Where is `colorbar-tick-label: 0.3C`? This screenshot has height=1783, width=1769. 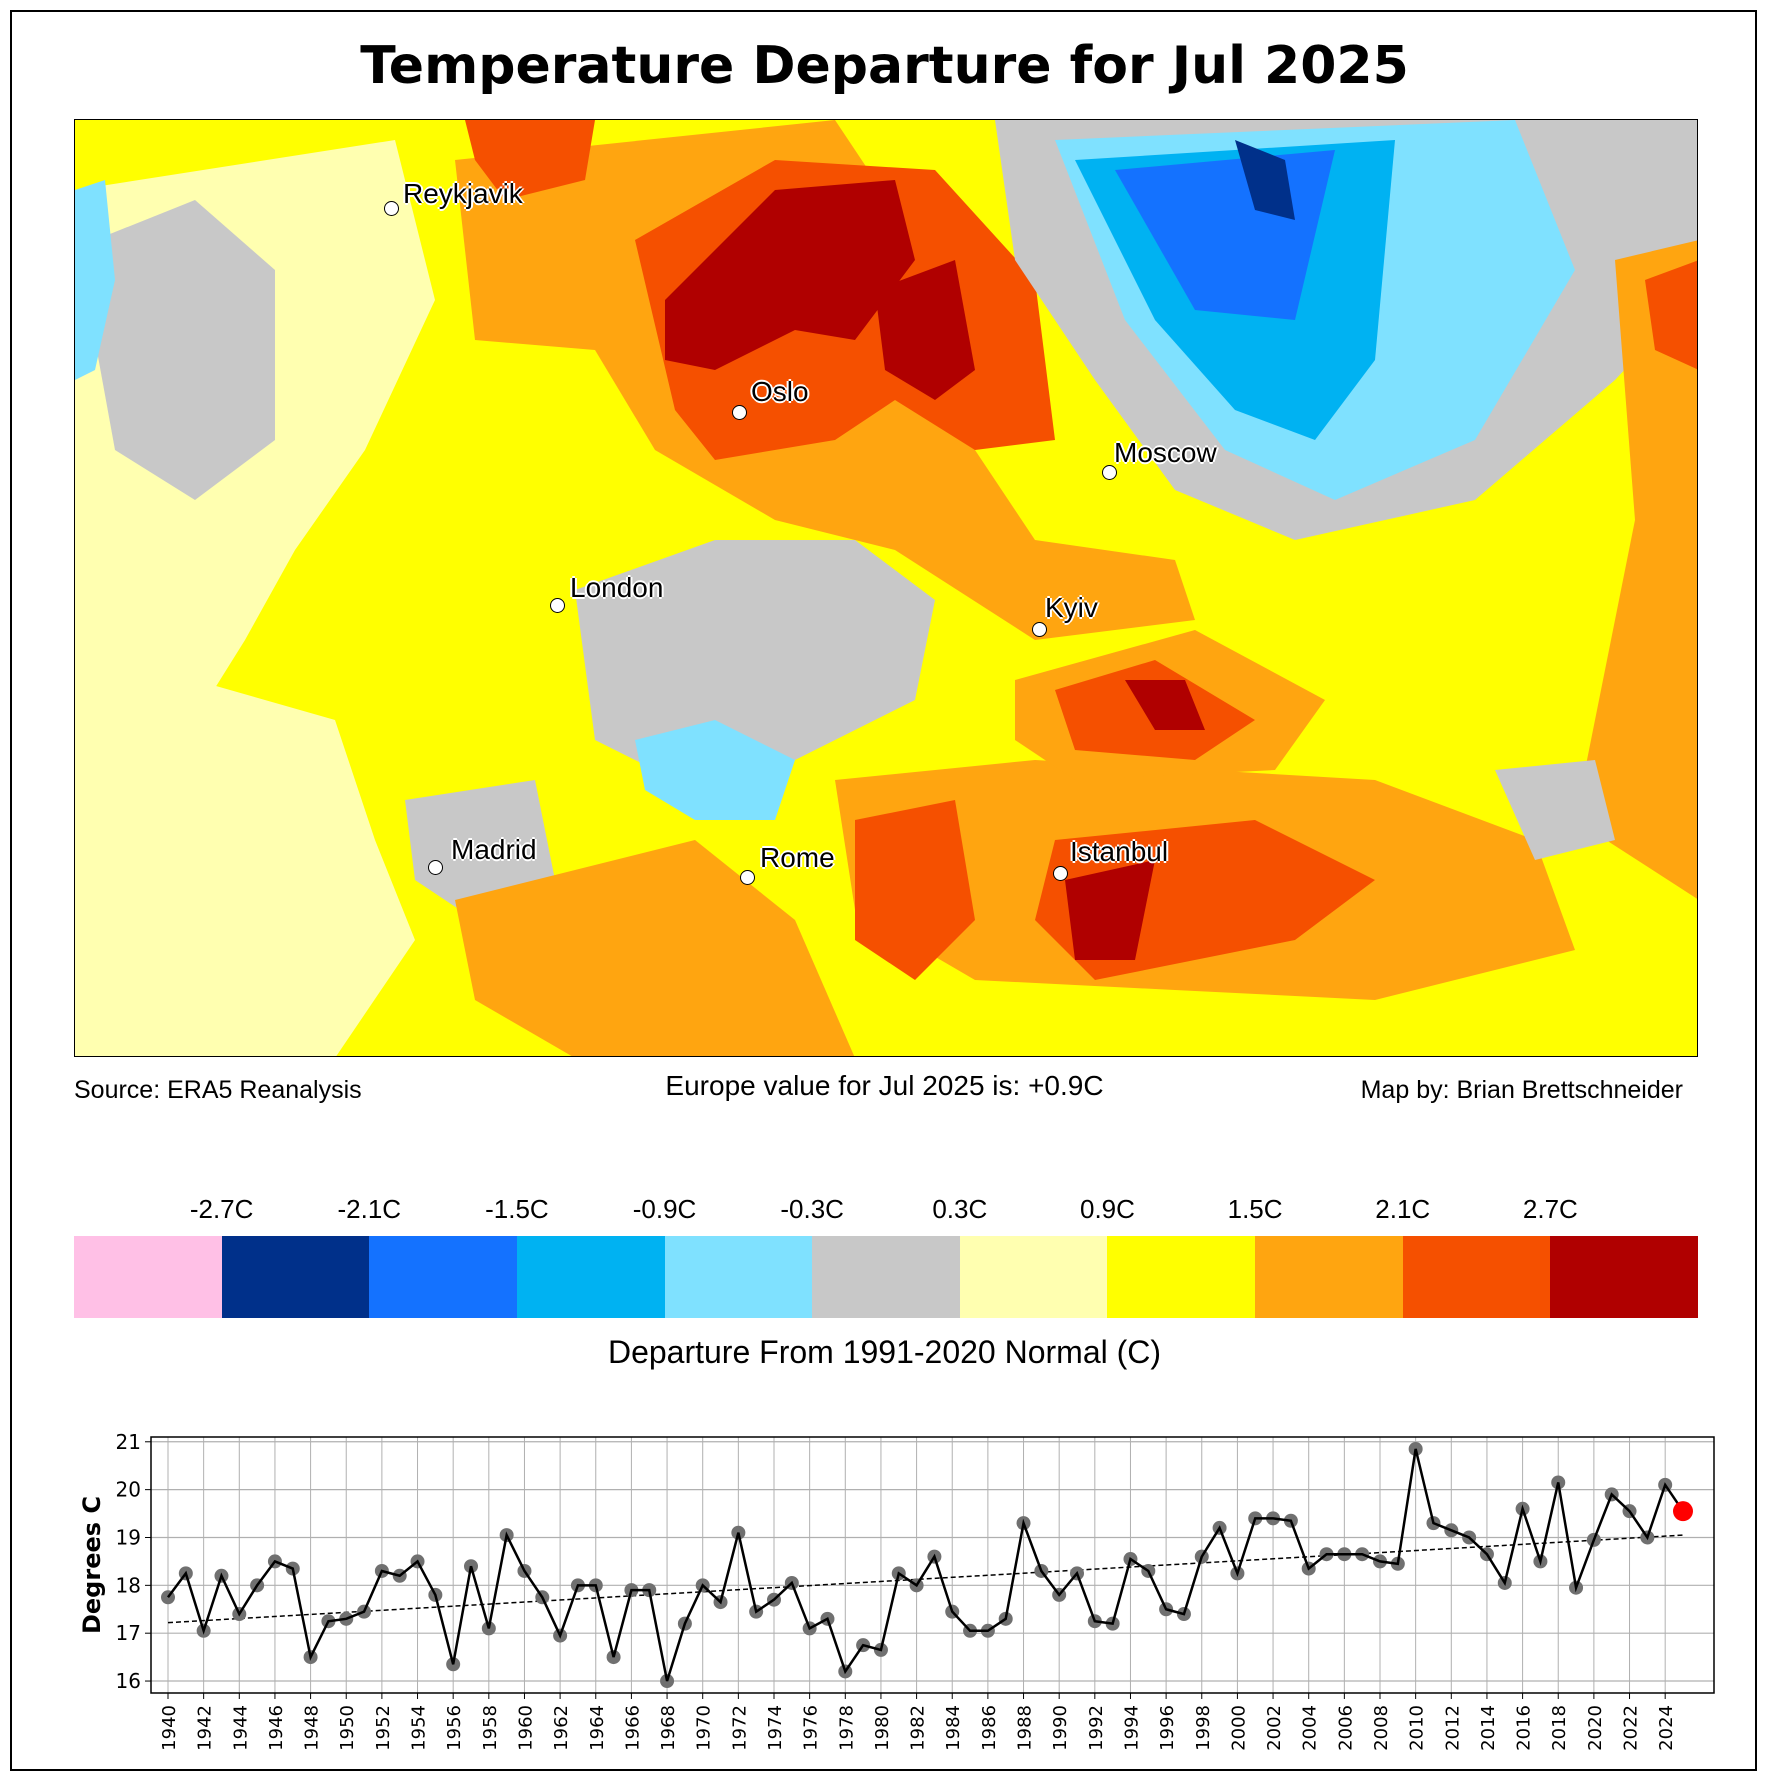 colorbar-tick-label: 0.3C is located at coordinates (960, 1209).